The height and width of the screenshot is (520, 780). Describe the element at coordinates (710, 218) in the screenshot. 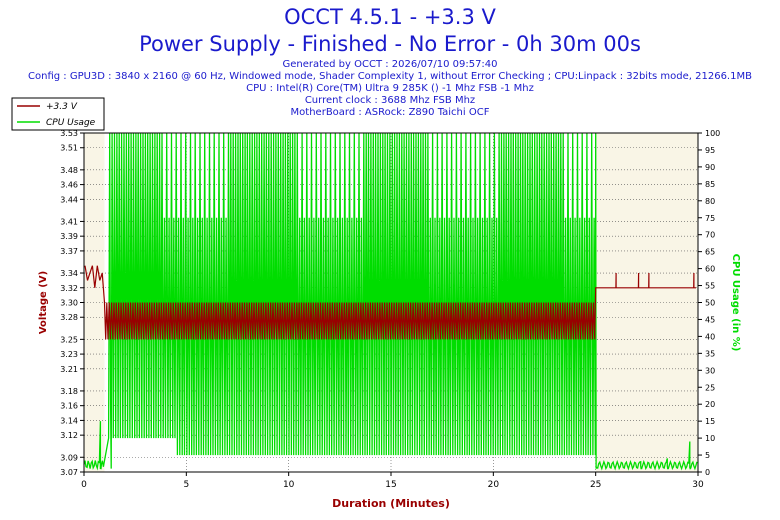

I see `y2-tick-label: 75` at that location.